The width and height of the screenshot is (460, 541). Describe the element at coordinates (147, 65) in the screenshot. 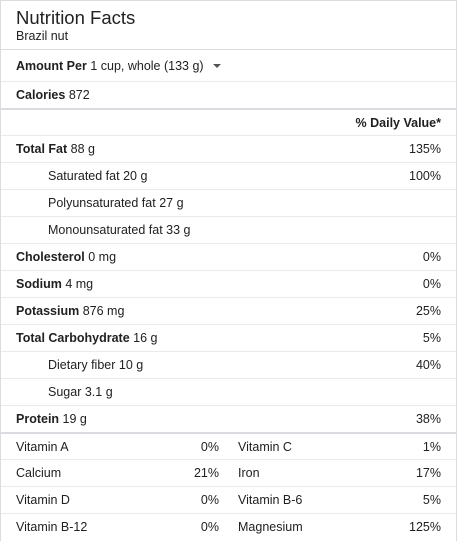

I see `serving-size-value: 1 cup, whole (133 g)` at that location.